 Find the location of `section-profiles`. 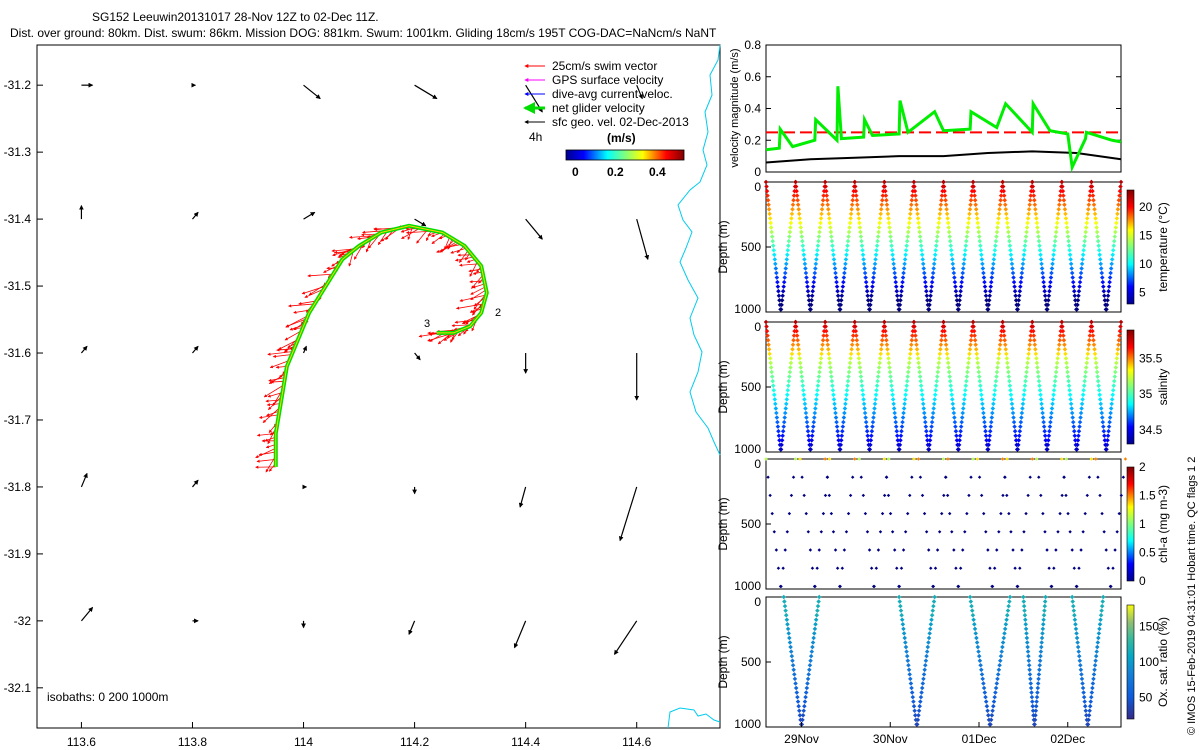

section-profiles is located at coordinates (943, 385).